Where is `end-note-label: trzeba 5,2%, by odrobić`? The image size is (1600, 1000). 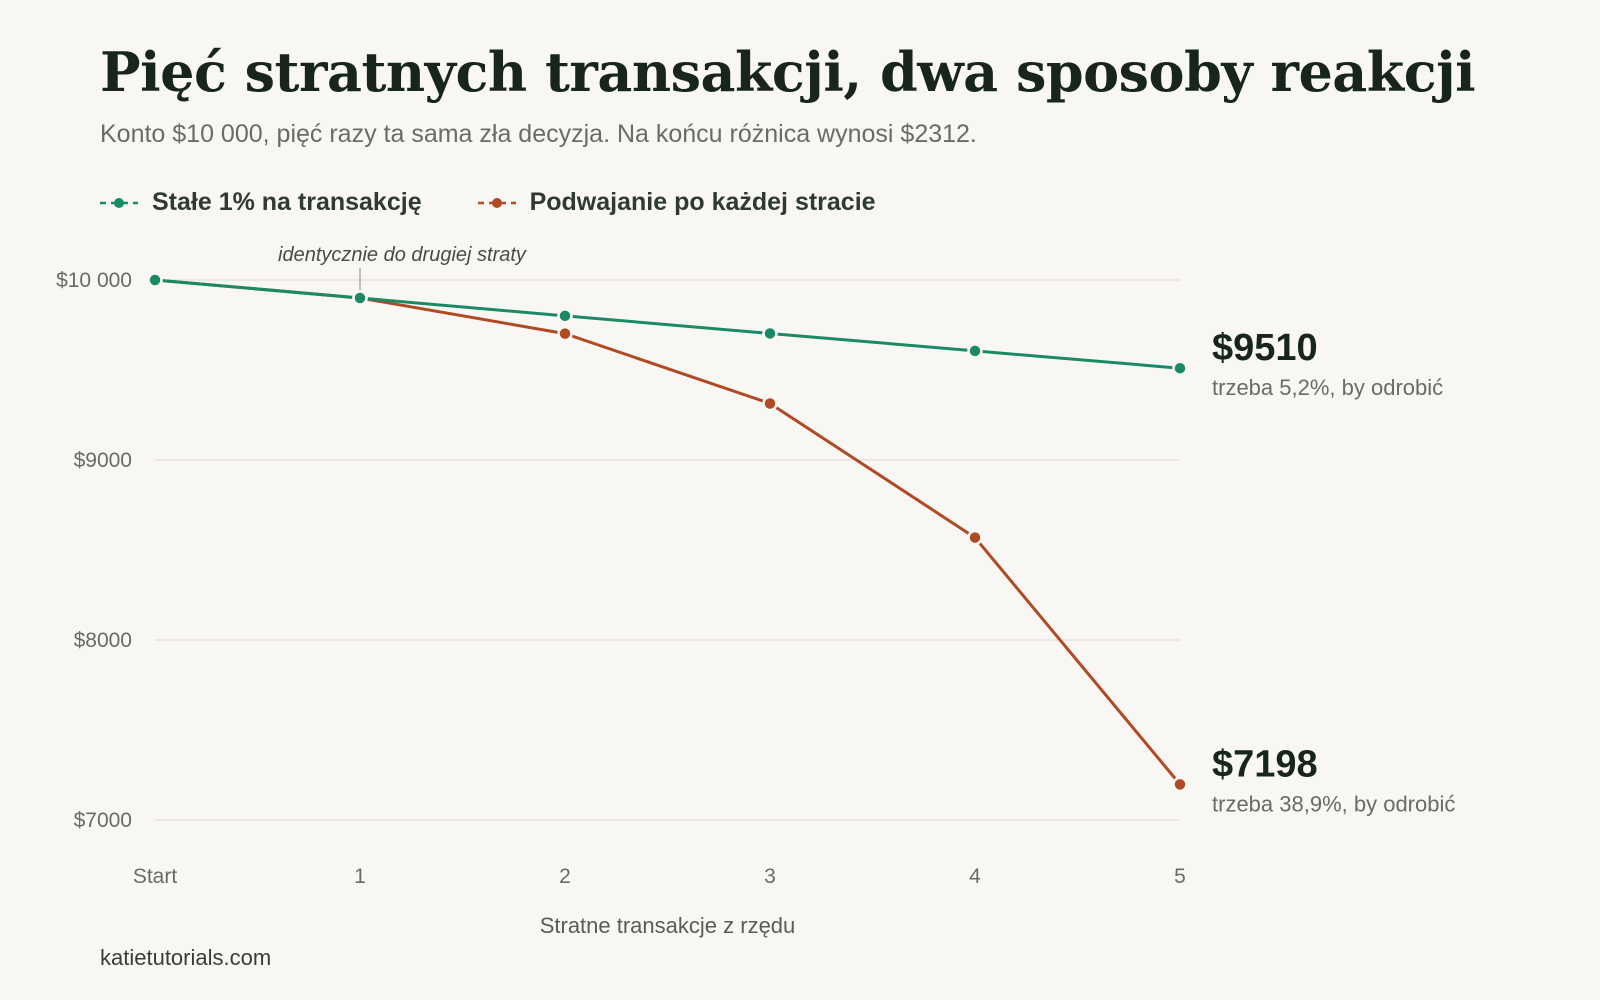 end-note-label: trzeba 5,2%, by odrobić is located at coordinates (1327, 387).